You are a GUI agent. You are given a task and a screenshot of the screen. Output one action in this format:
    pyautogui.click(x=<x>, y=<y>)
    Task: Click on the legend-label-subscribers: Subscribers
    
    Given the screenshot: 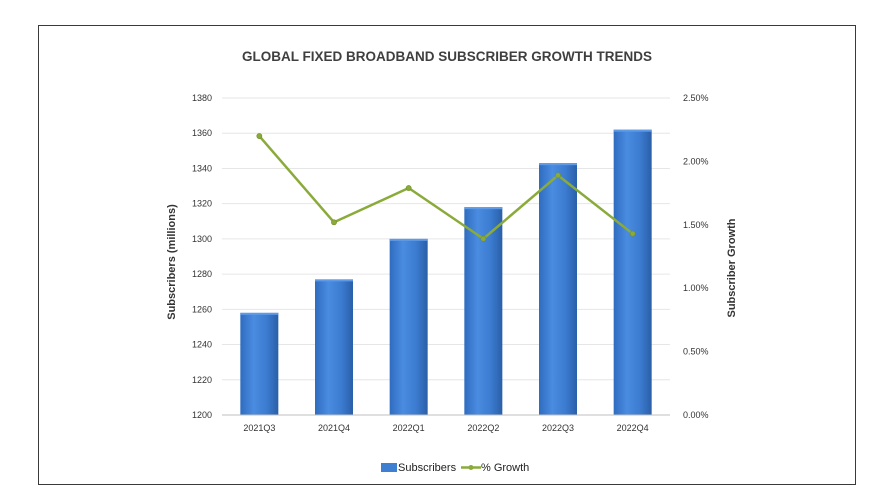 What is the action you would take?
    pyautogui.click(x=427, y=468)
    